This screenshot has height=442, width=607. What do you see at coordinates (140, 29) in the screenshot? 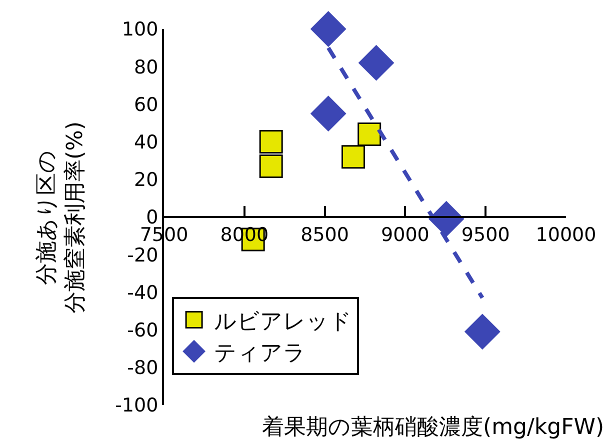
I see `y-tick-label: 100` at bounding box center [140, 29].